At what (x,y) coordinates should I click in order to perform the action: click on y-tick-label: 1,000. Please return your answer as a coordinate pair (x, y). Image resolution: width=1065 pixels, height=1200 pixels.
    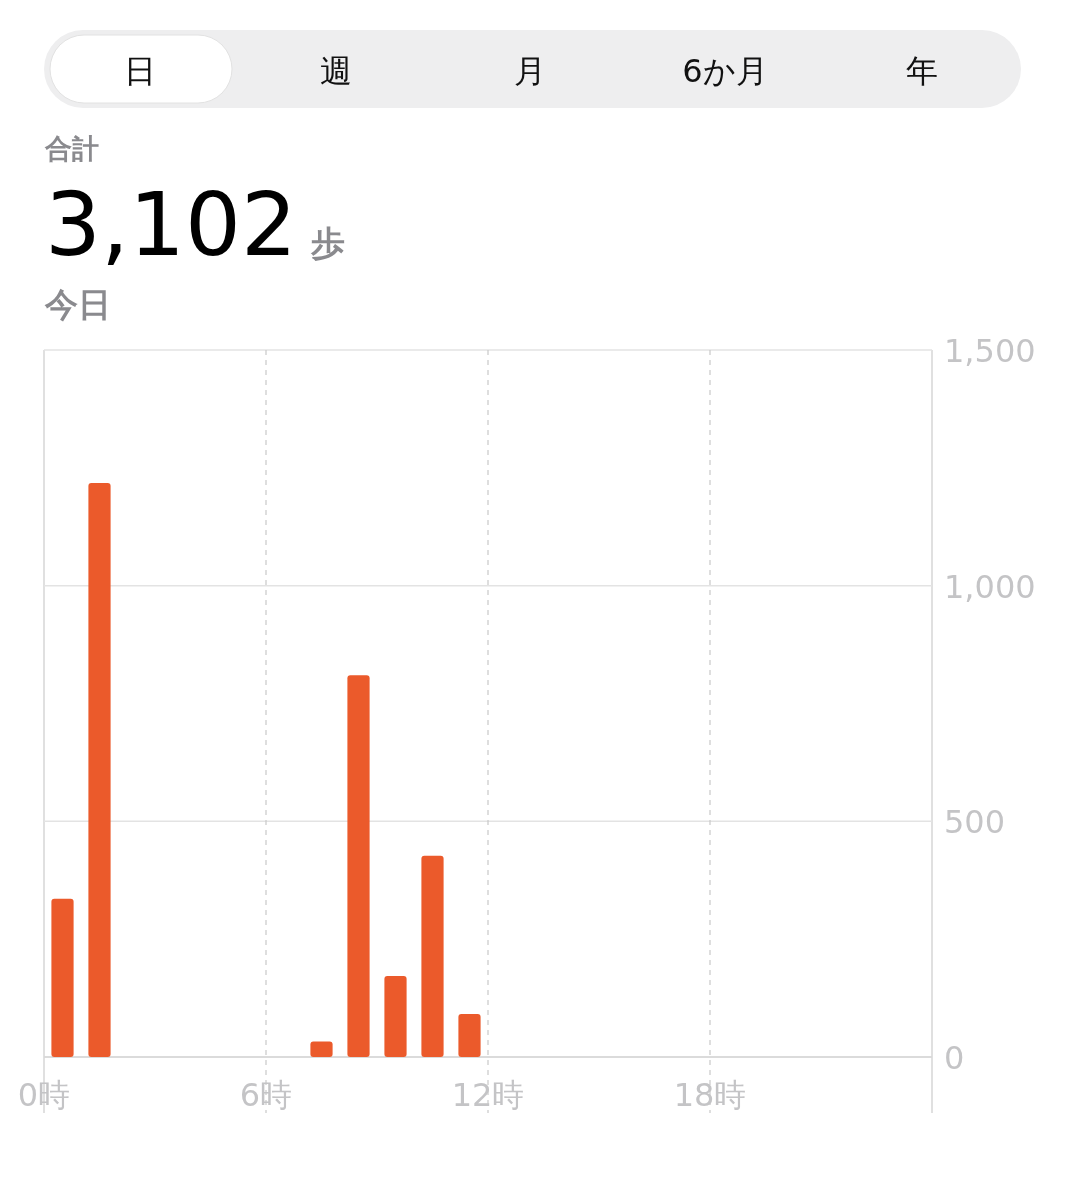
    Looking at the image, I should click on (990, 586).